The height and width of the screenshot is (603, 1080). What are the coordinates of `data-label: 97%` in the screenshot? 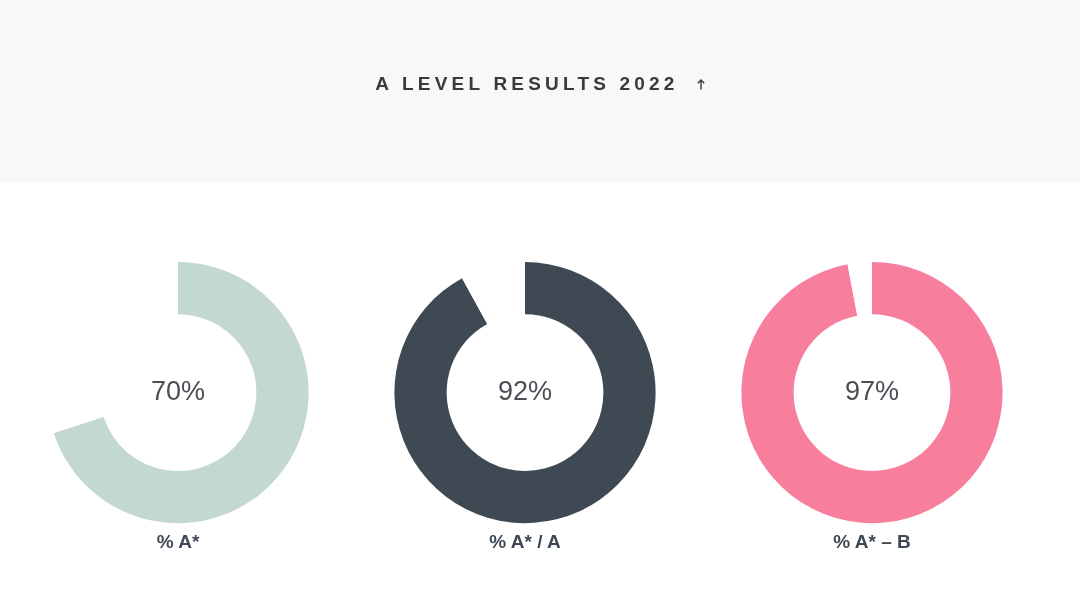 It's located at (872, 391).